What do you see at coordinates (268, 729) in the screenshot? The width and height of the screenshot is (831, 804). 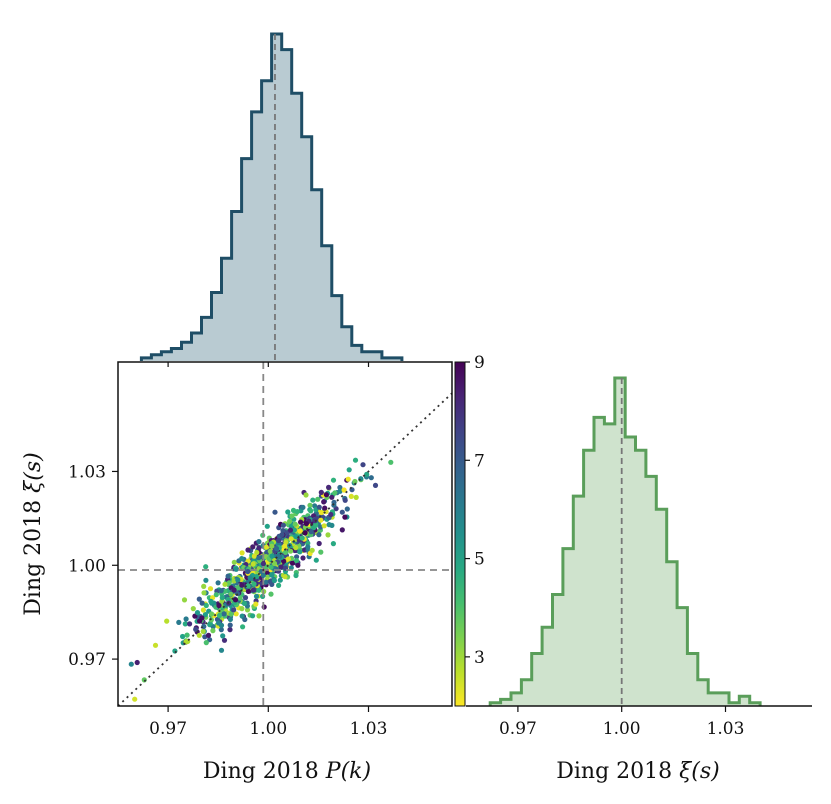 I see `x-tick-label: 1.00` at bounding box center [268, 729].